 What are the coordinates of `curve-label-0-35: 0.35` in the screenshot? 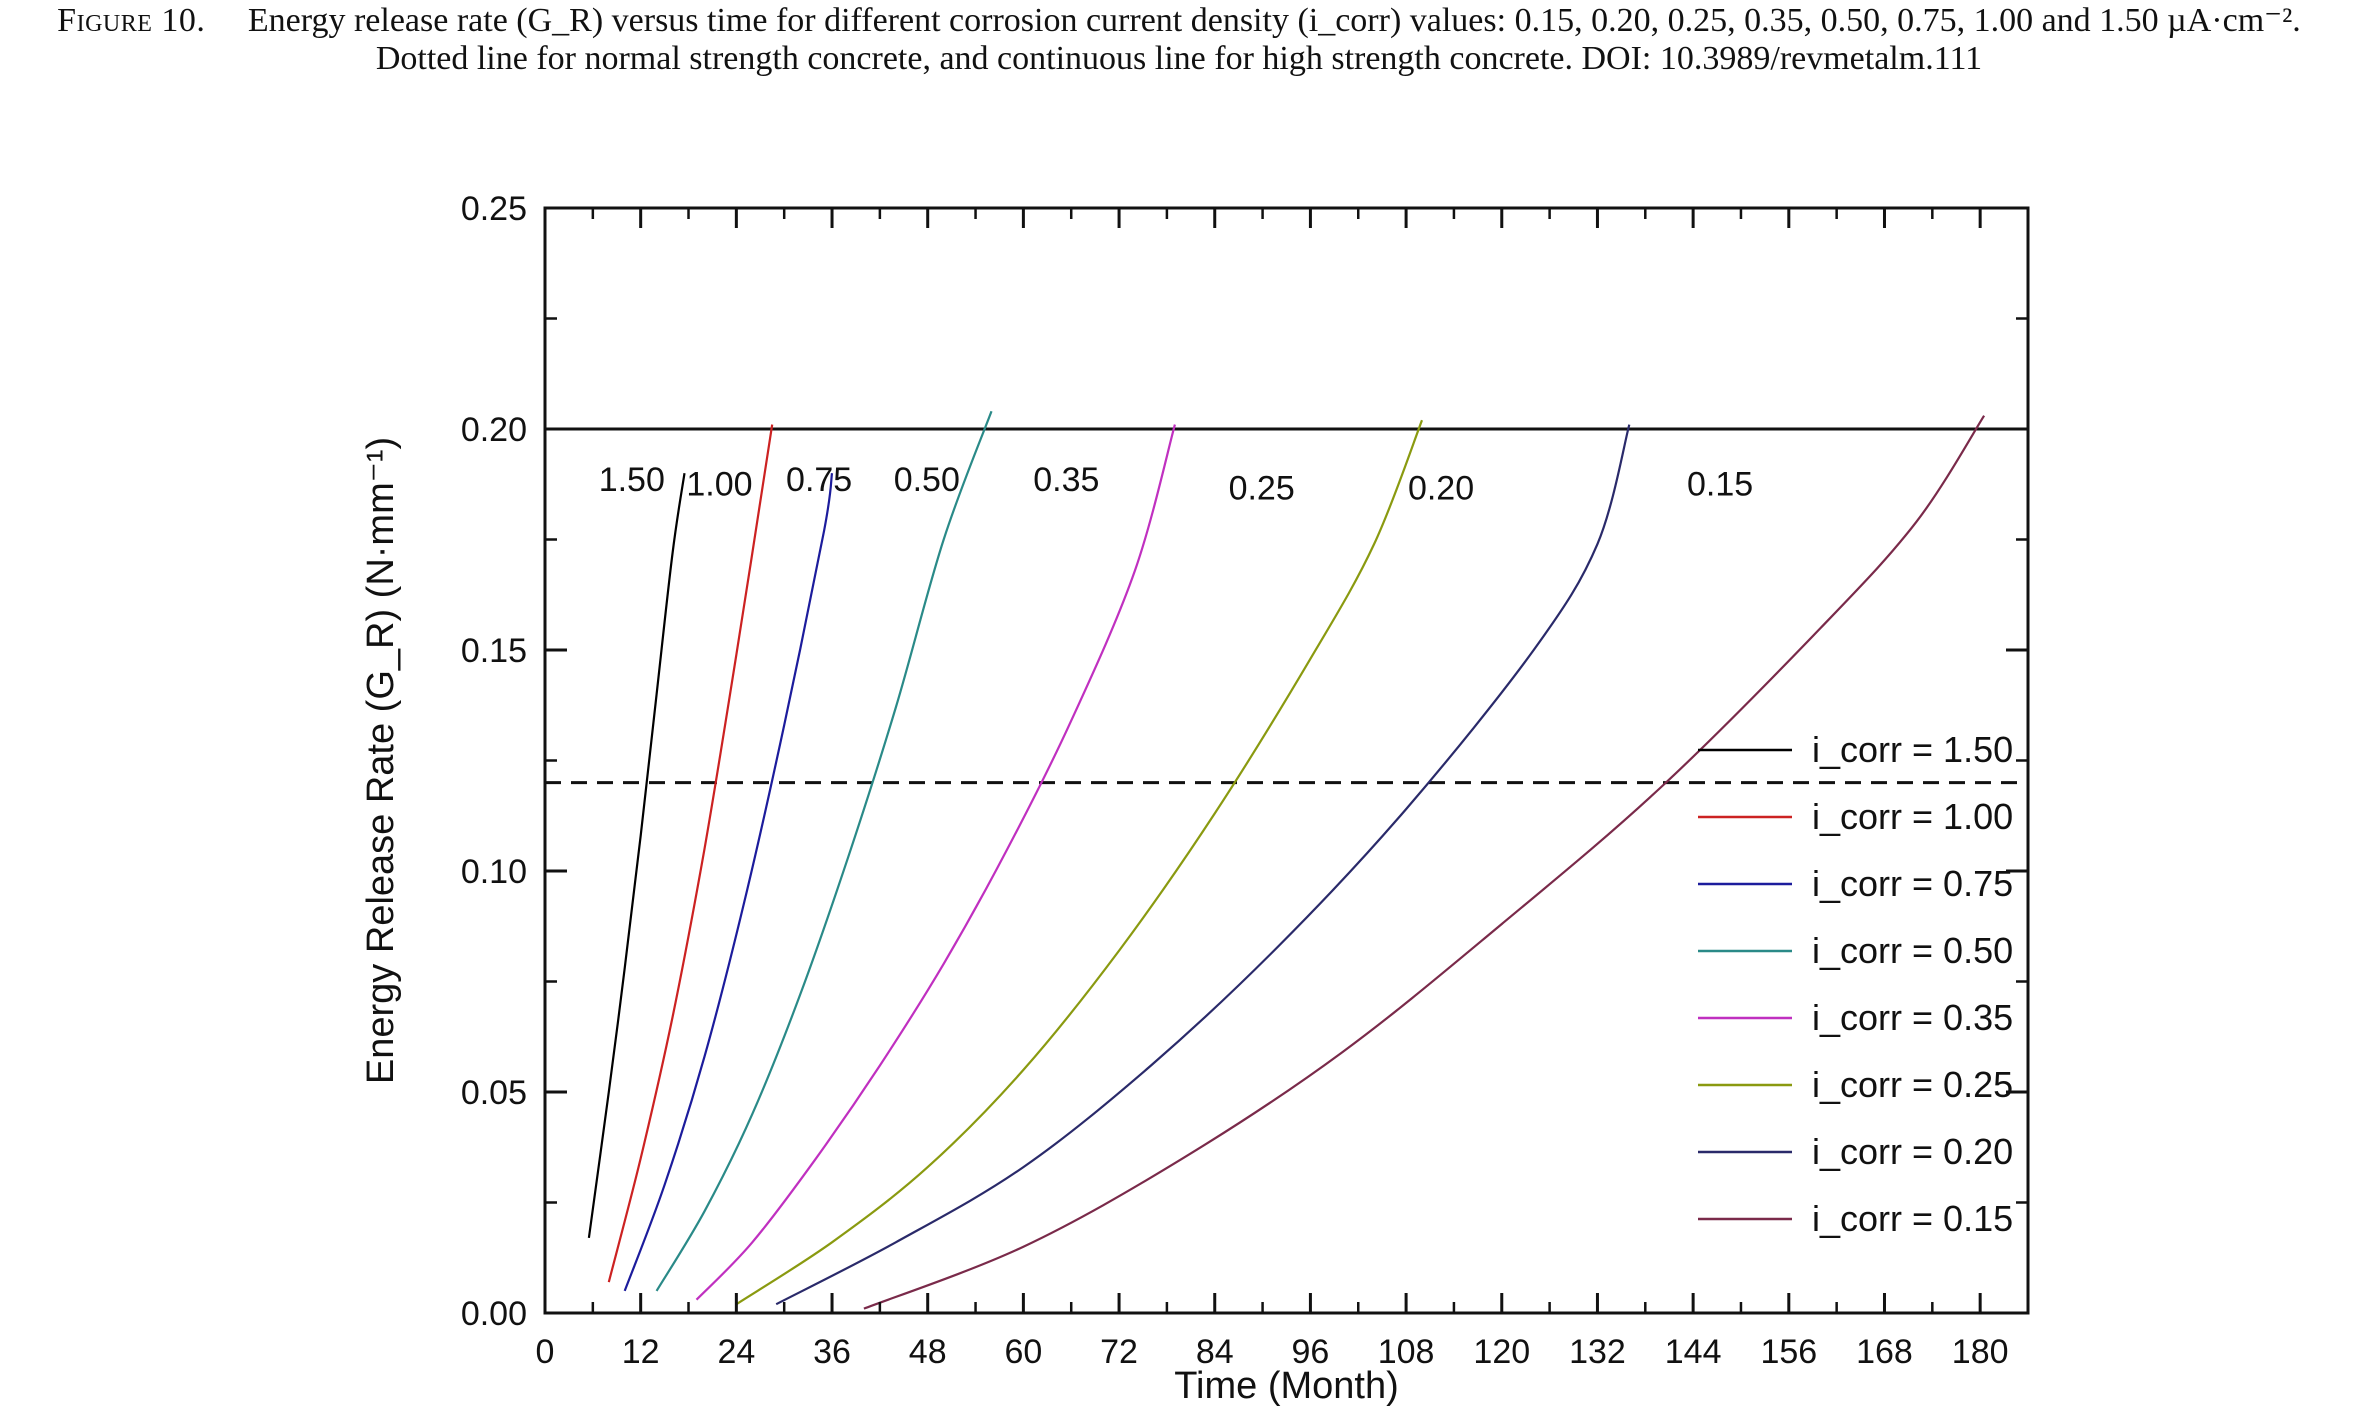 It's located at (1066, 480).